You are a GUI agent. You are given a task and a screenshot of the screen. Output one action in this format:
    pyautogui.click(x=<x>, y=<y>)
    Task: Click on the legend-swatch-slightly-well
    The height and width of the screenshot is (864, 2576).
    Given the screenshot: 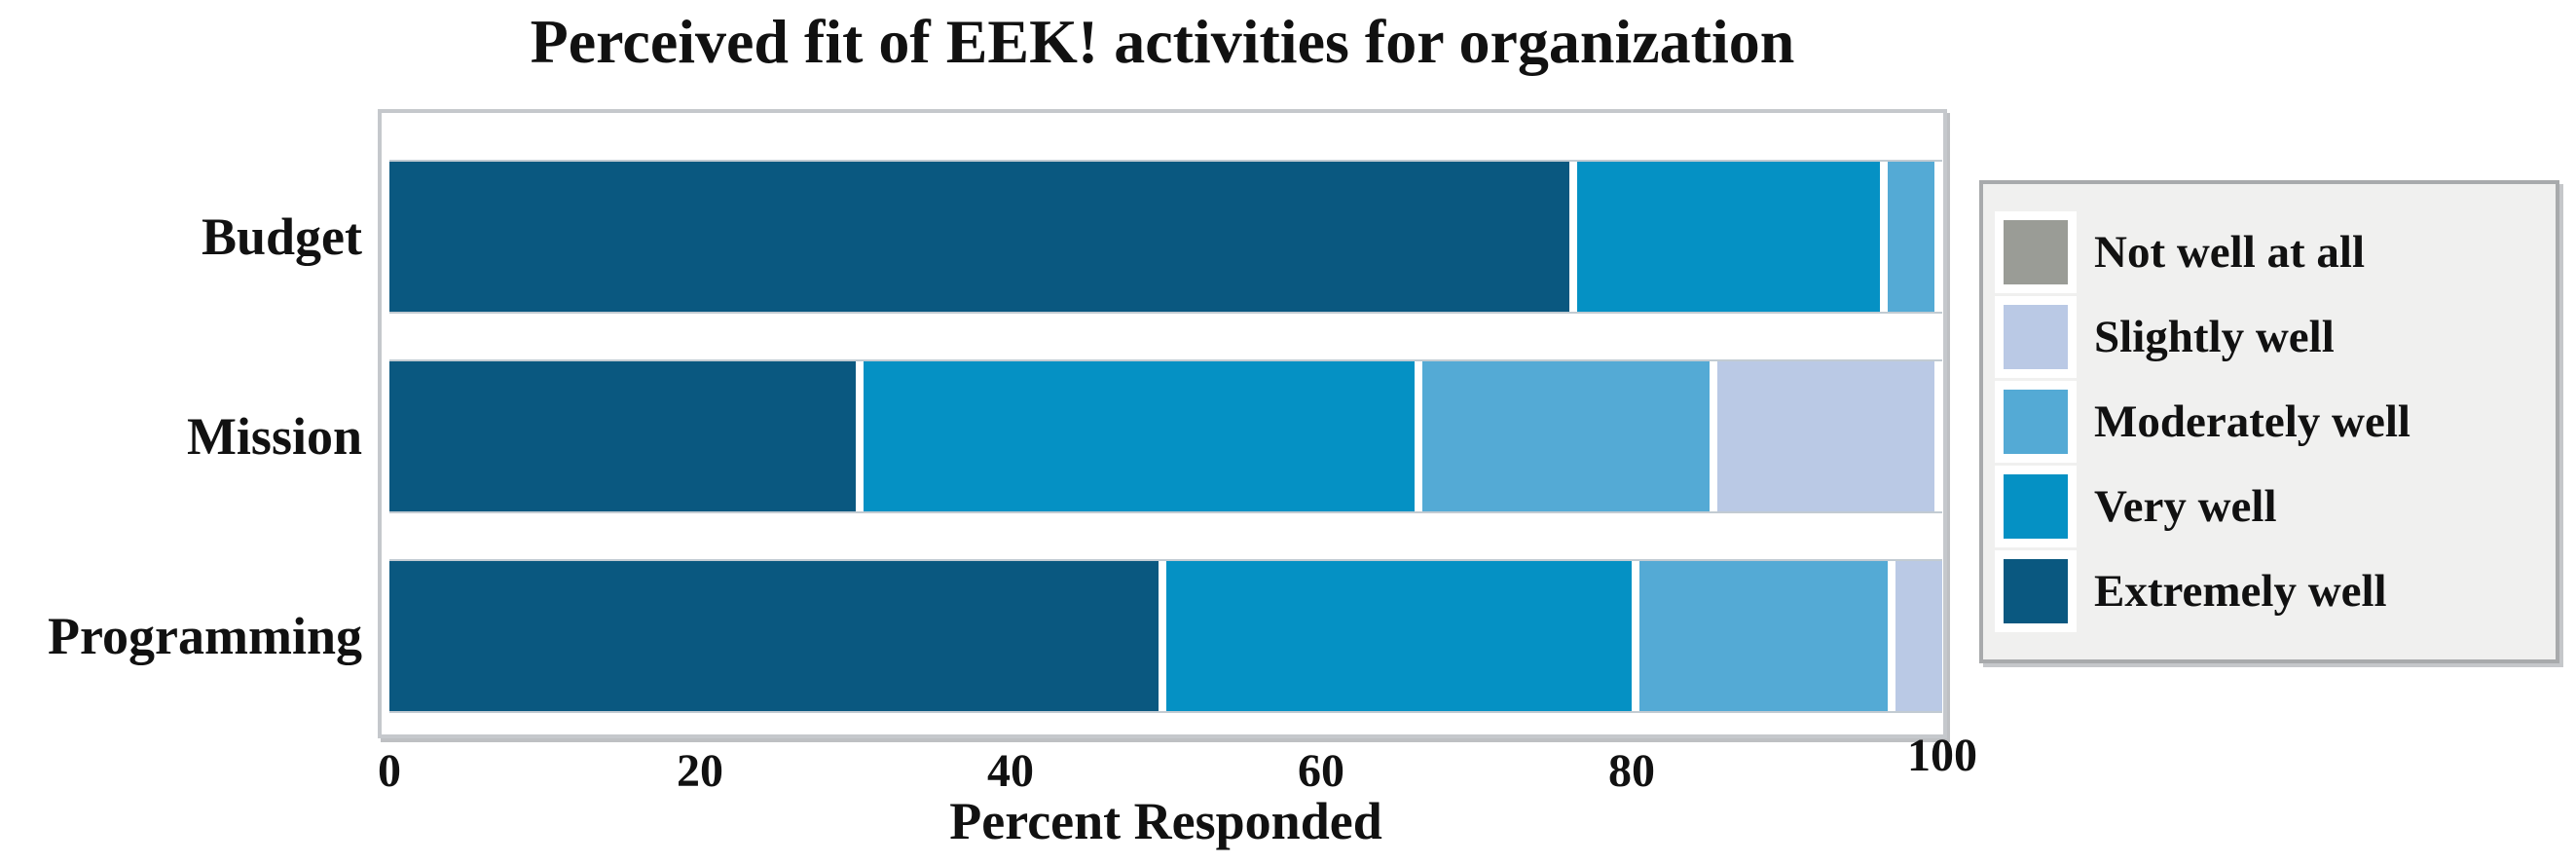 What is the action you would take?
    pyautogui.click(x=2036, y=337)
    